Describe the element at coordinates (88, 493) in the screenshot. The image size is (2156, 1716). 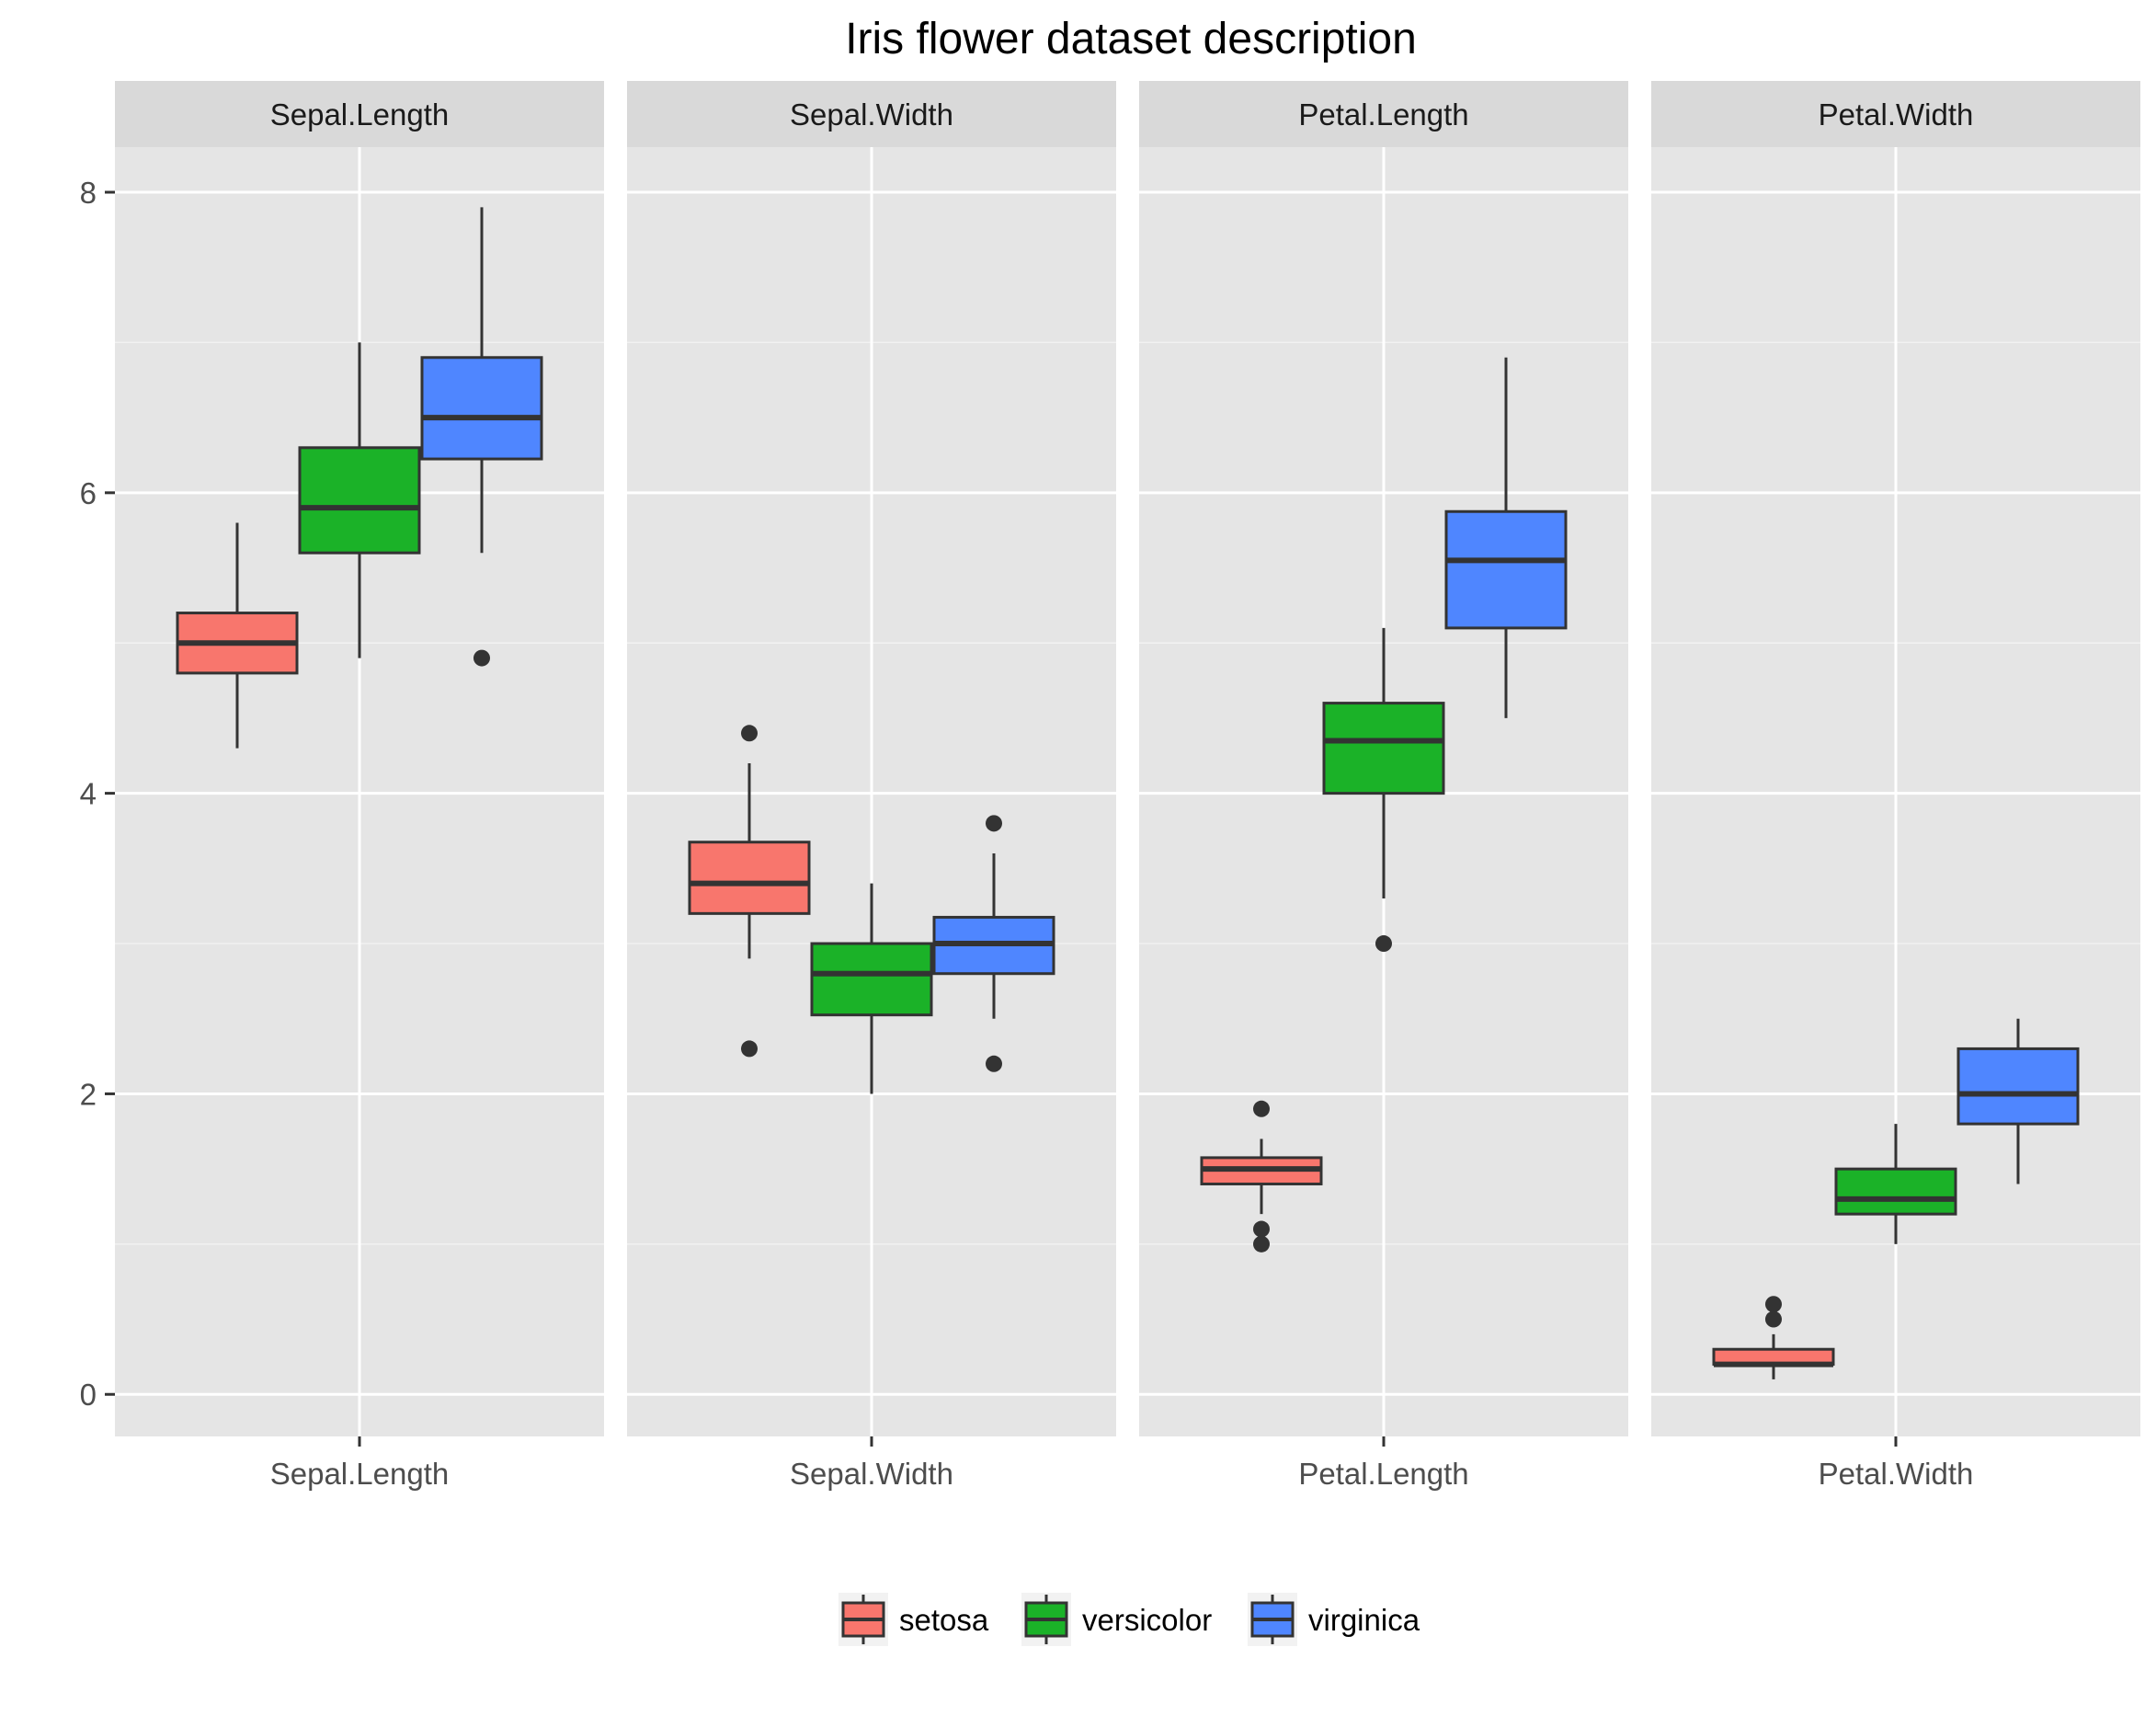
I see `y-tick-label: 6` at that location.